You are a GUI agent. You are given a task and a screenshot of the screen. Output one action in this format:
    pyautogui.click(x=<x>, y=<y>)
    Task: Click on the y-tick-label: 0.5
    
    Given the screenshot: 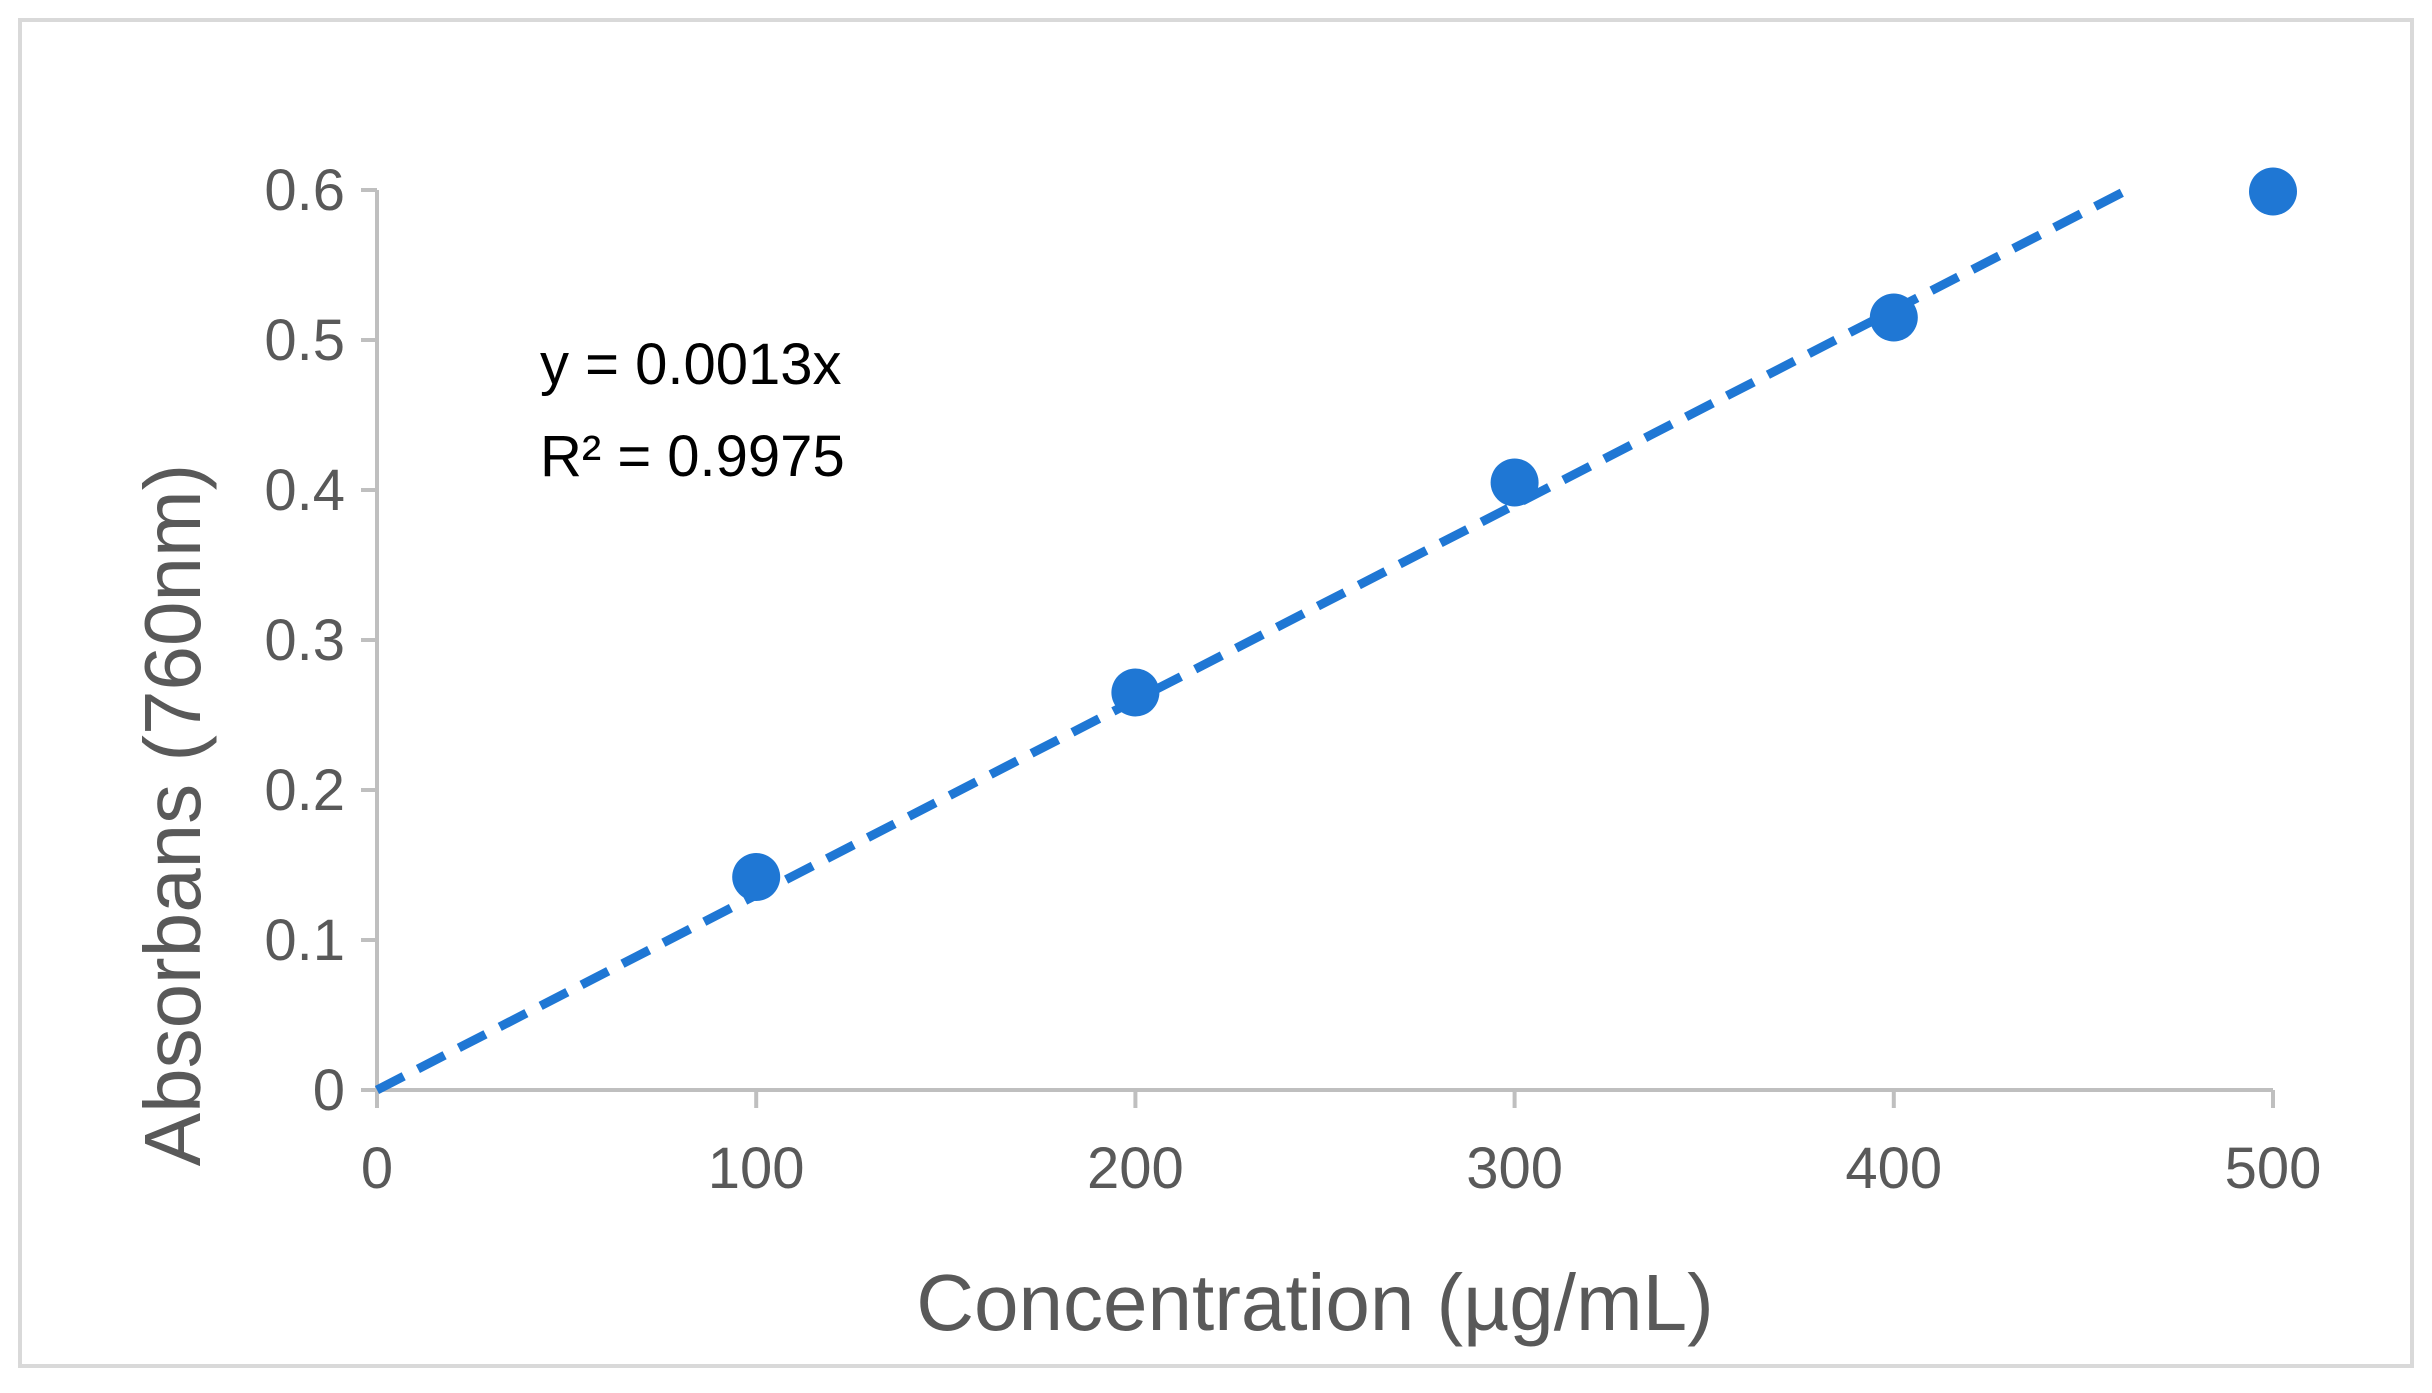 What is the action you would take?
    pyautogui.click(x=304, y=340)
    